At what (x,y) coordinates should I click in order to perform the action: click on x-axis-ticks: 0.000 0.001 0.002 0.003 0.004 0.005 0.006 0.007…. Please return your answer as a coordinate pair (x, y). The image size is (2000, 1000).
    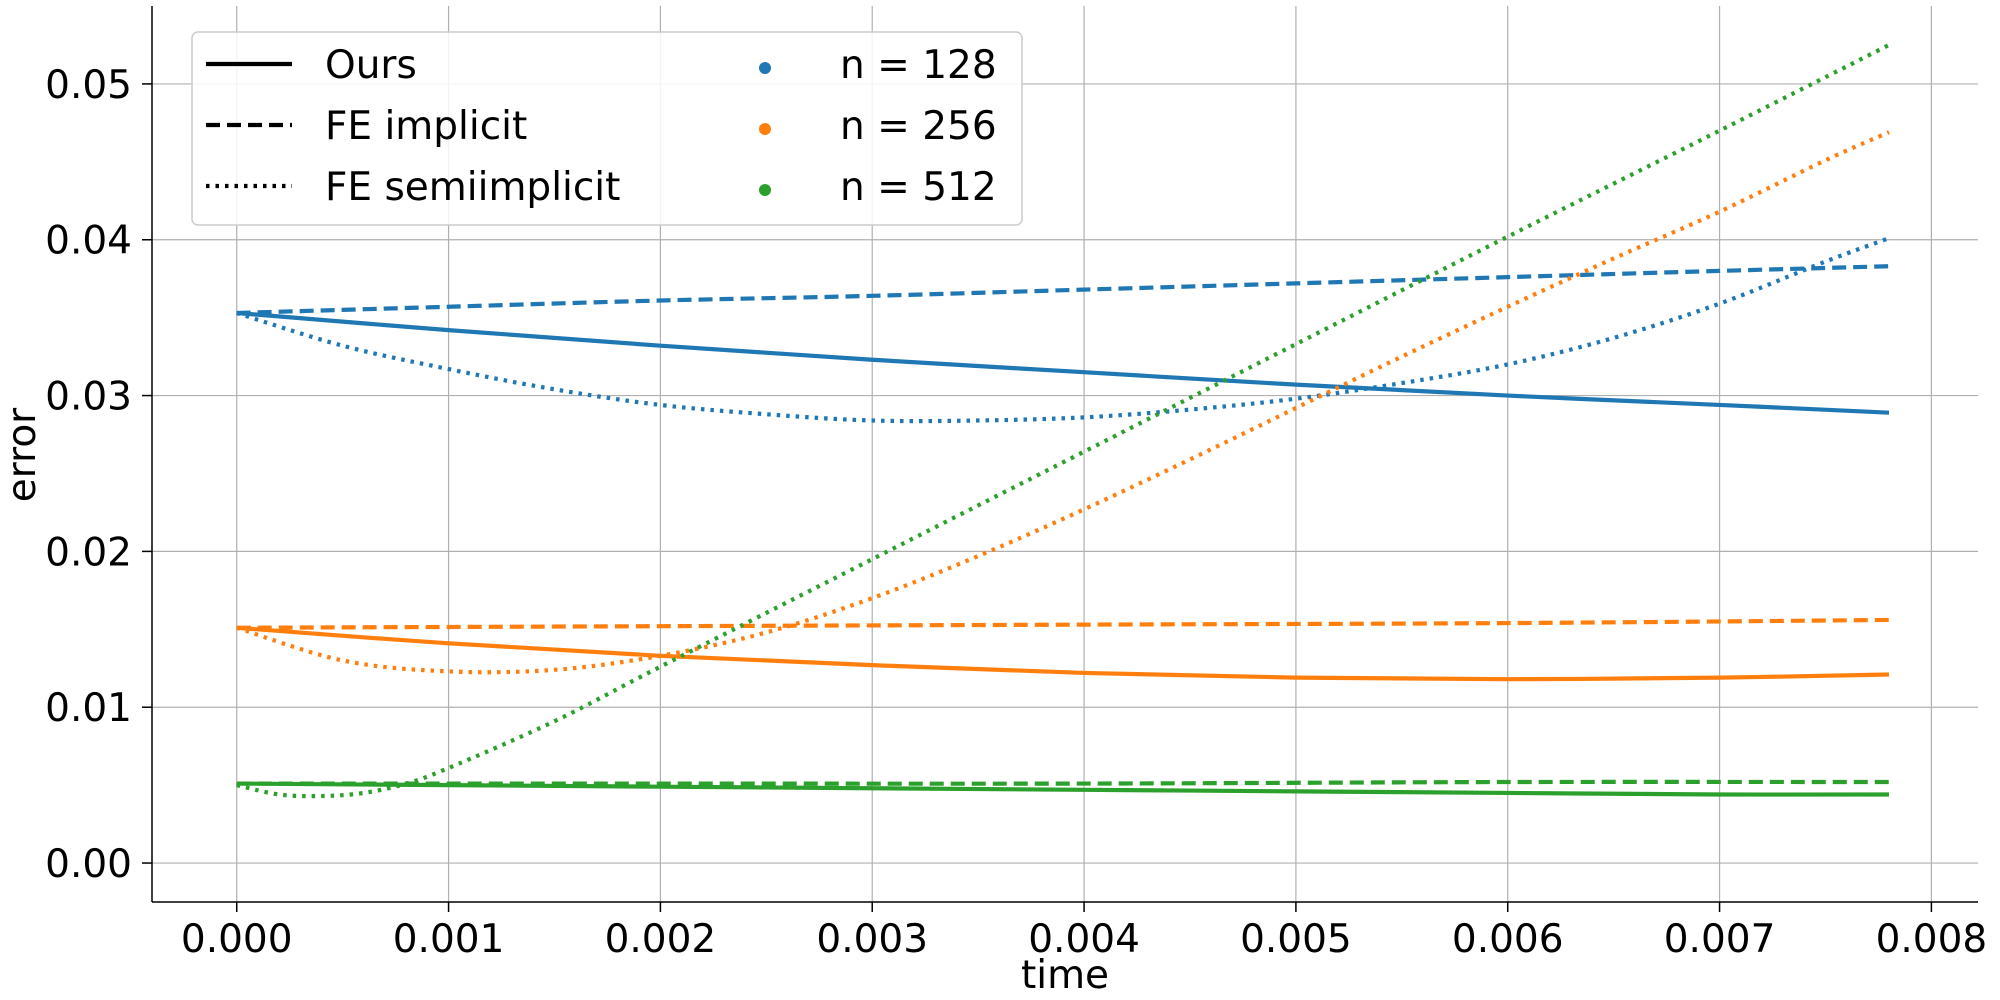
    Looking at the image, I should click on (1084, 932).